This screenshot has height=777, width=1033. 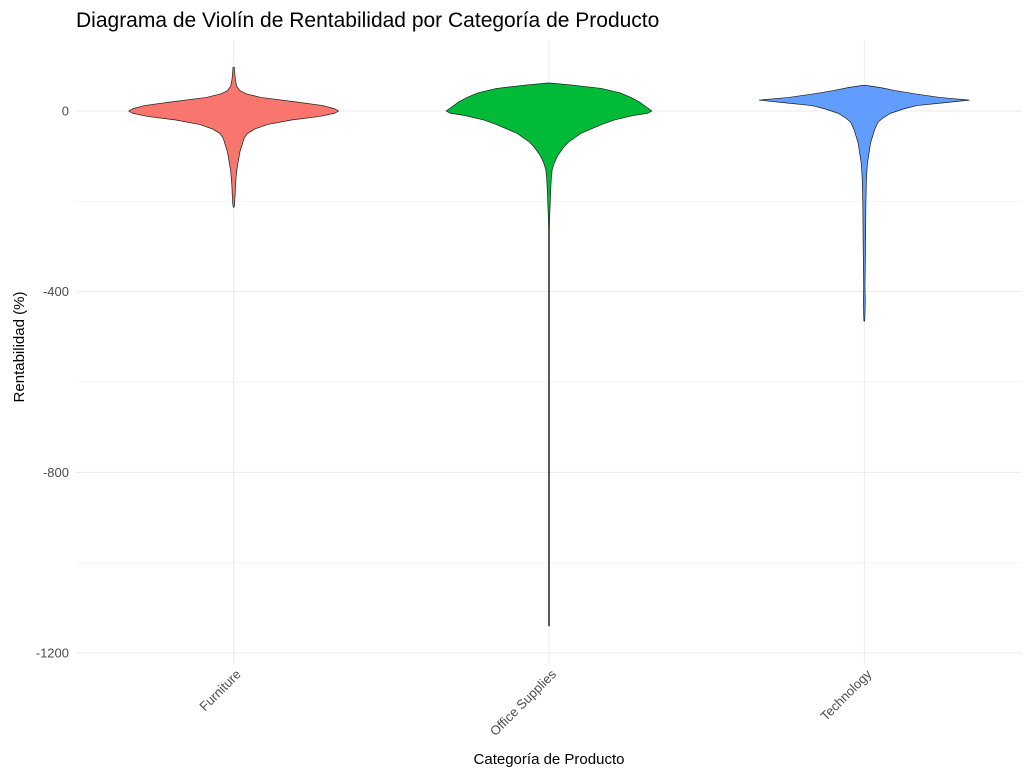 I want to click on violin-technology, so click(x=864, y=203).